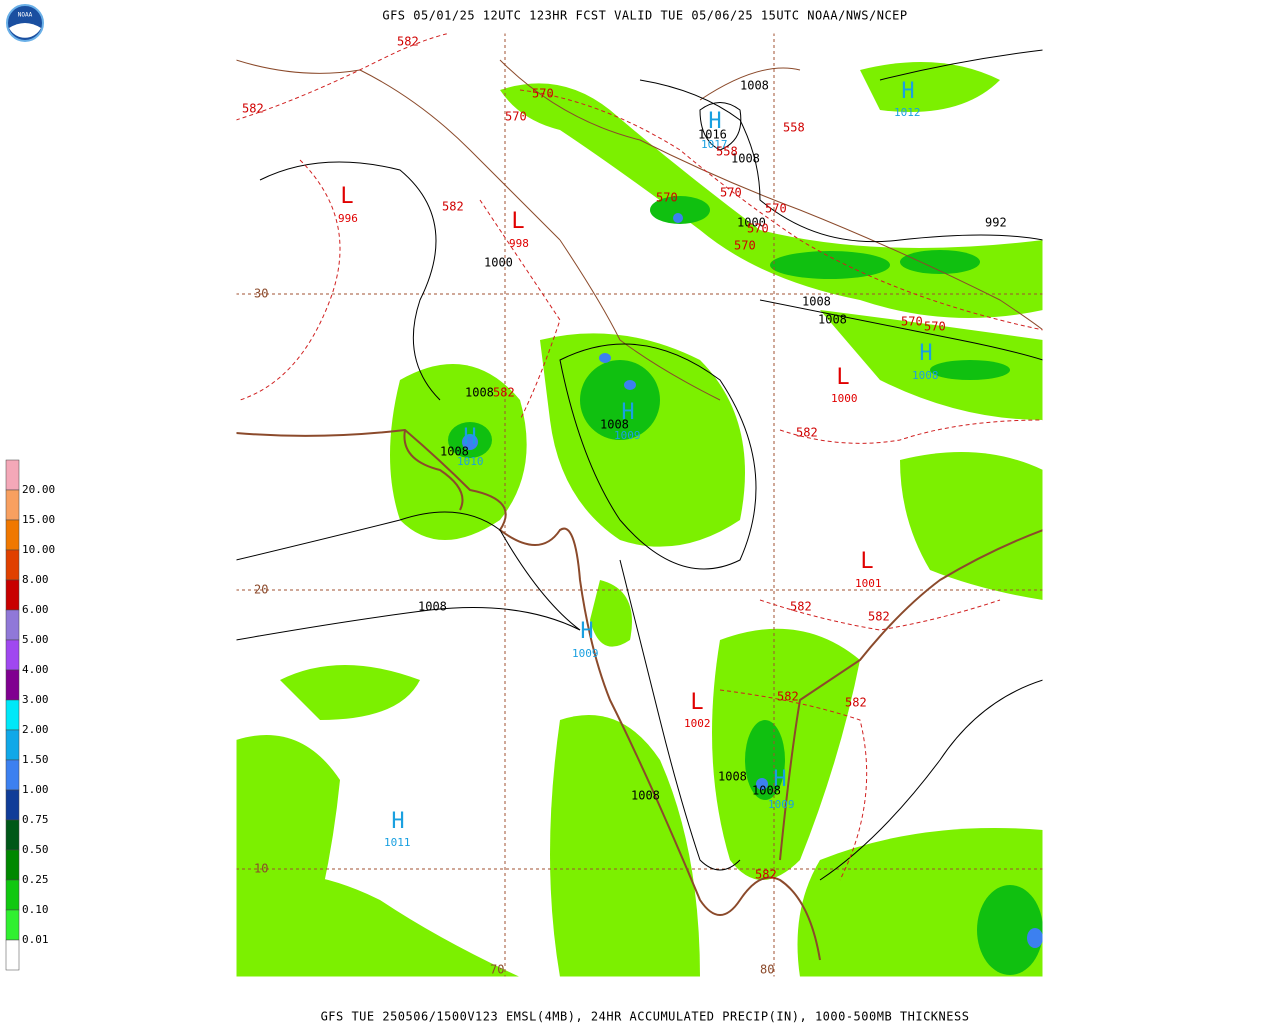  I want to click on low-pressure: 1001, so click(868, 583).